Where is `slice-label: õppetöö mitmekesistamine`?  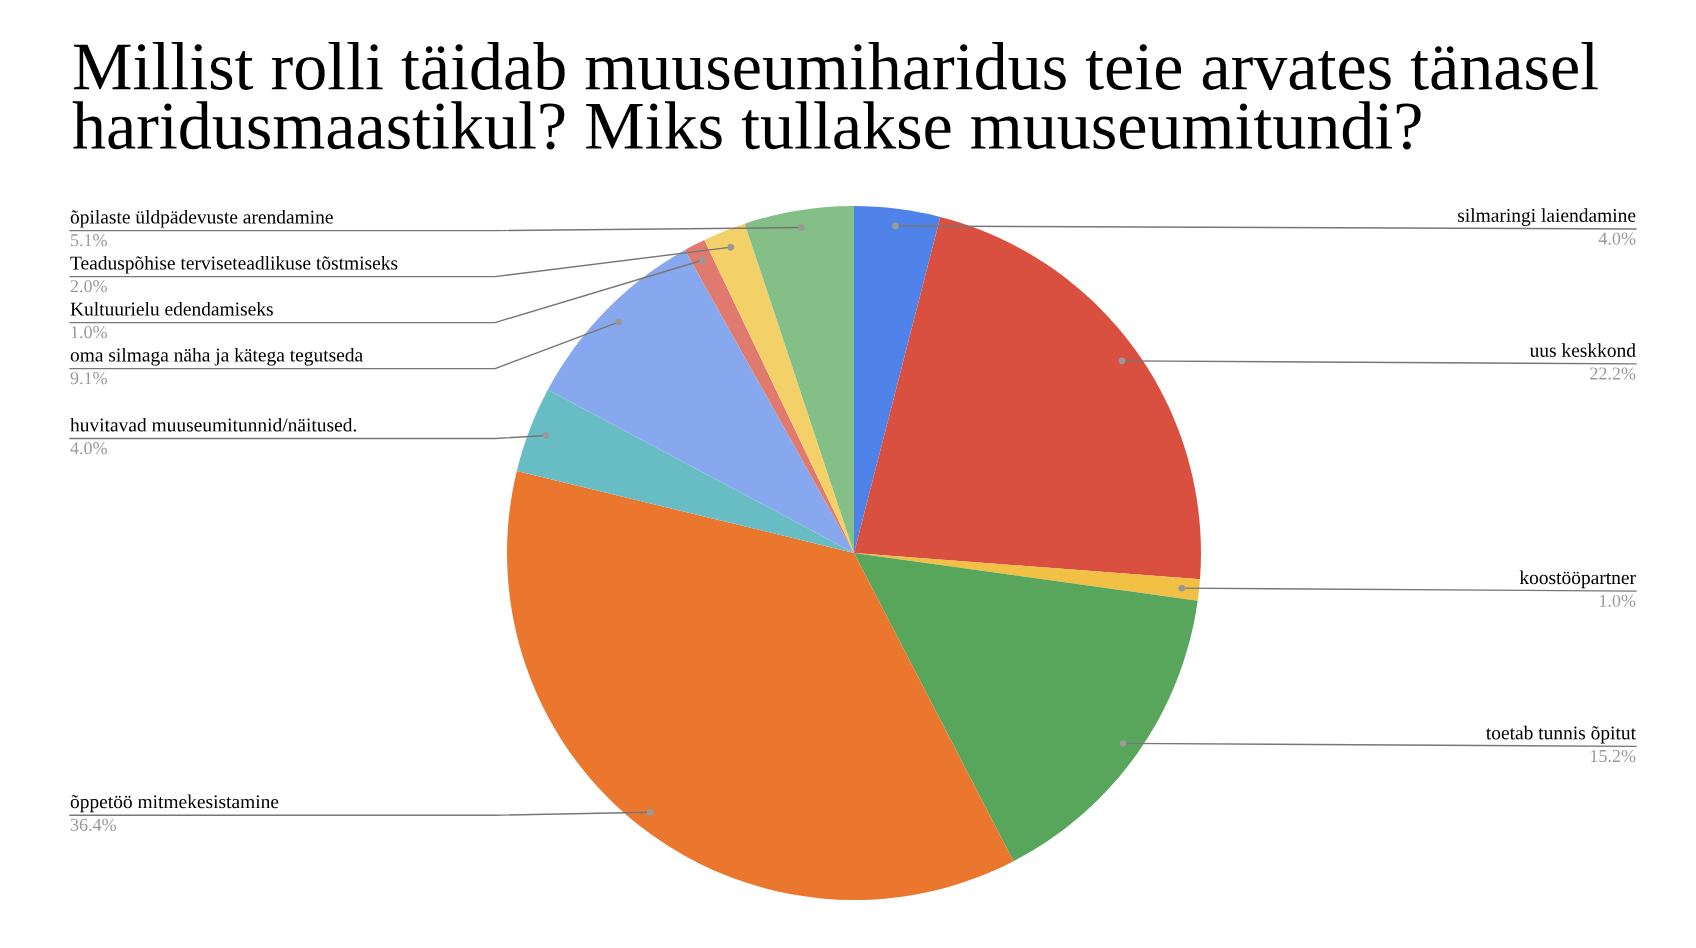 slice-label: õppetöö mitmekesistamine is located at coordinates (174, 803).